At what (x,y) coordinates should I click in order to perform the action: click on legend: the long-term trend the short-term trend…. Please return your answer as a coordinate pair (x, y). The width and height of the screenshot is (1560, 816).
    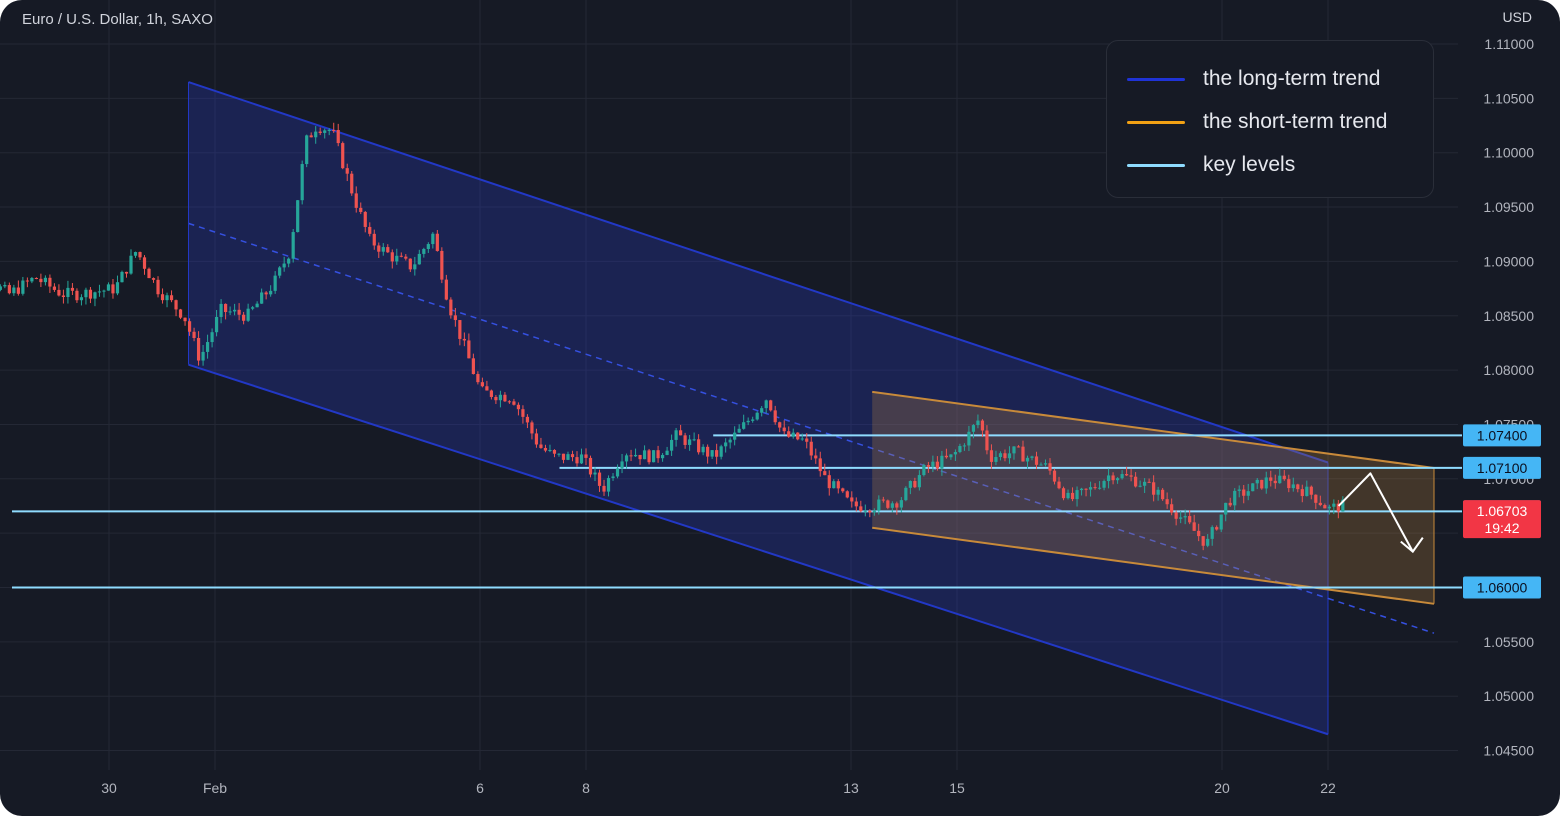
    Looking at the image, I should click on (1270, 119).